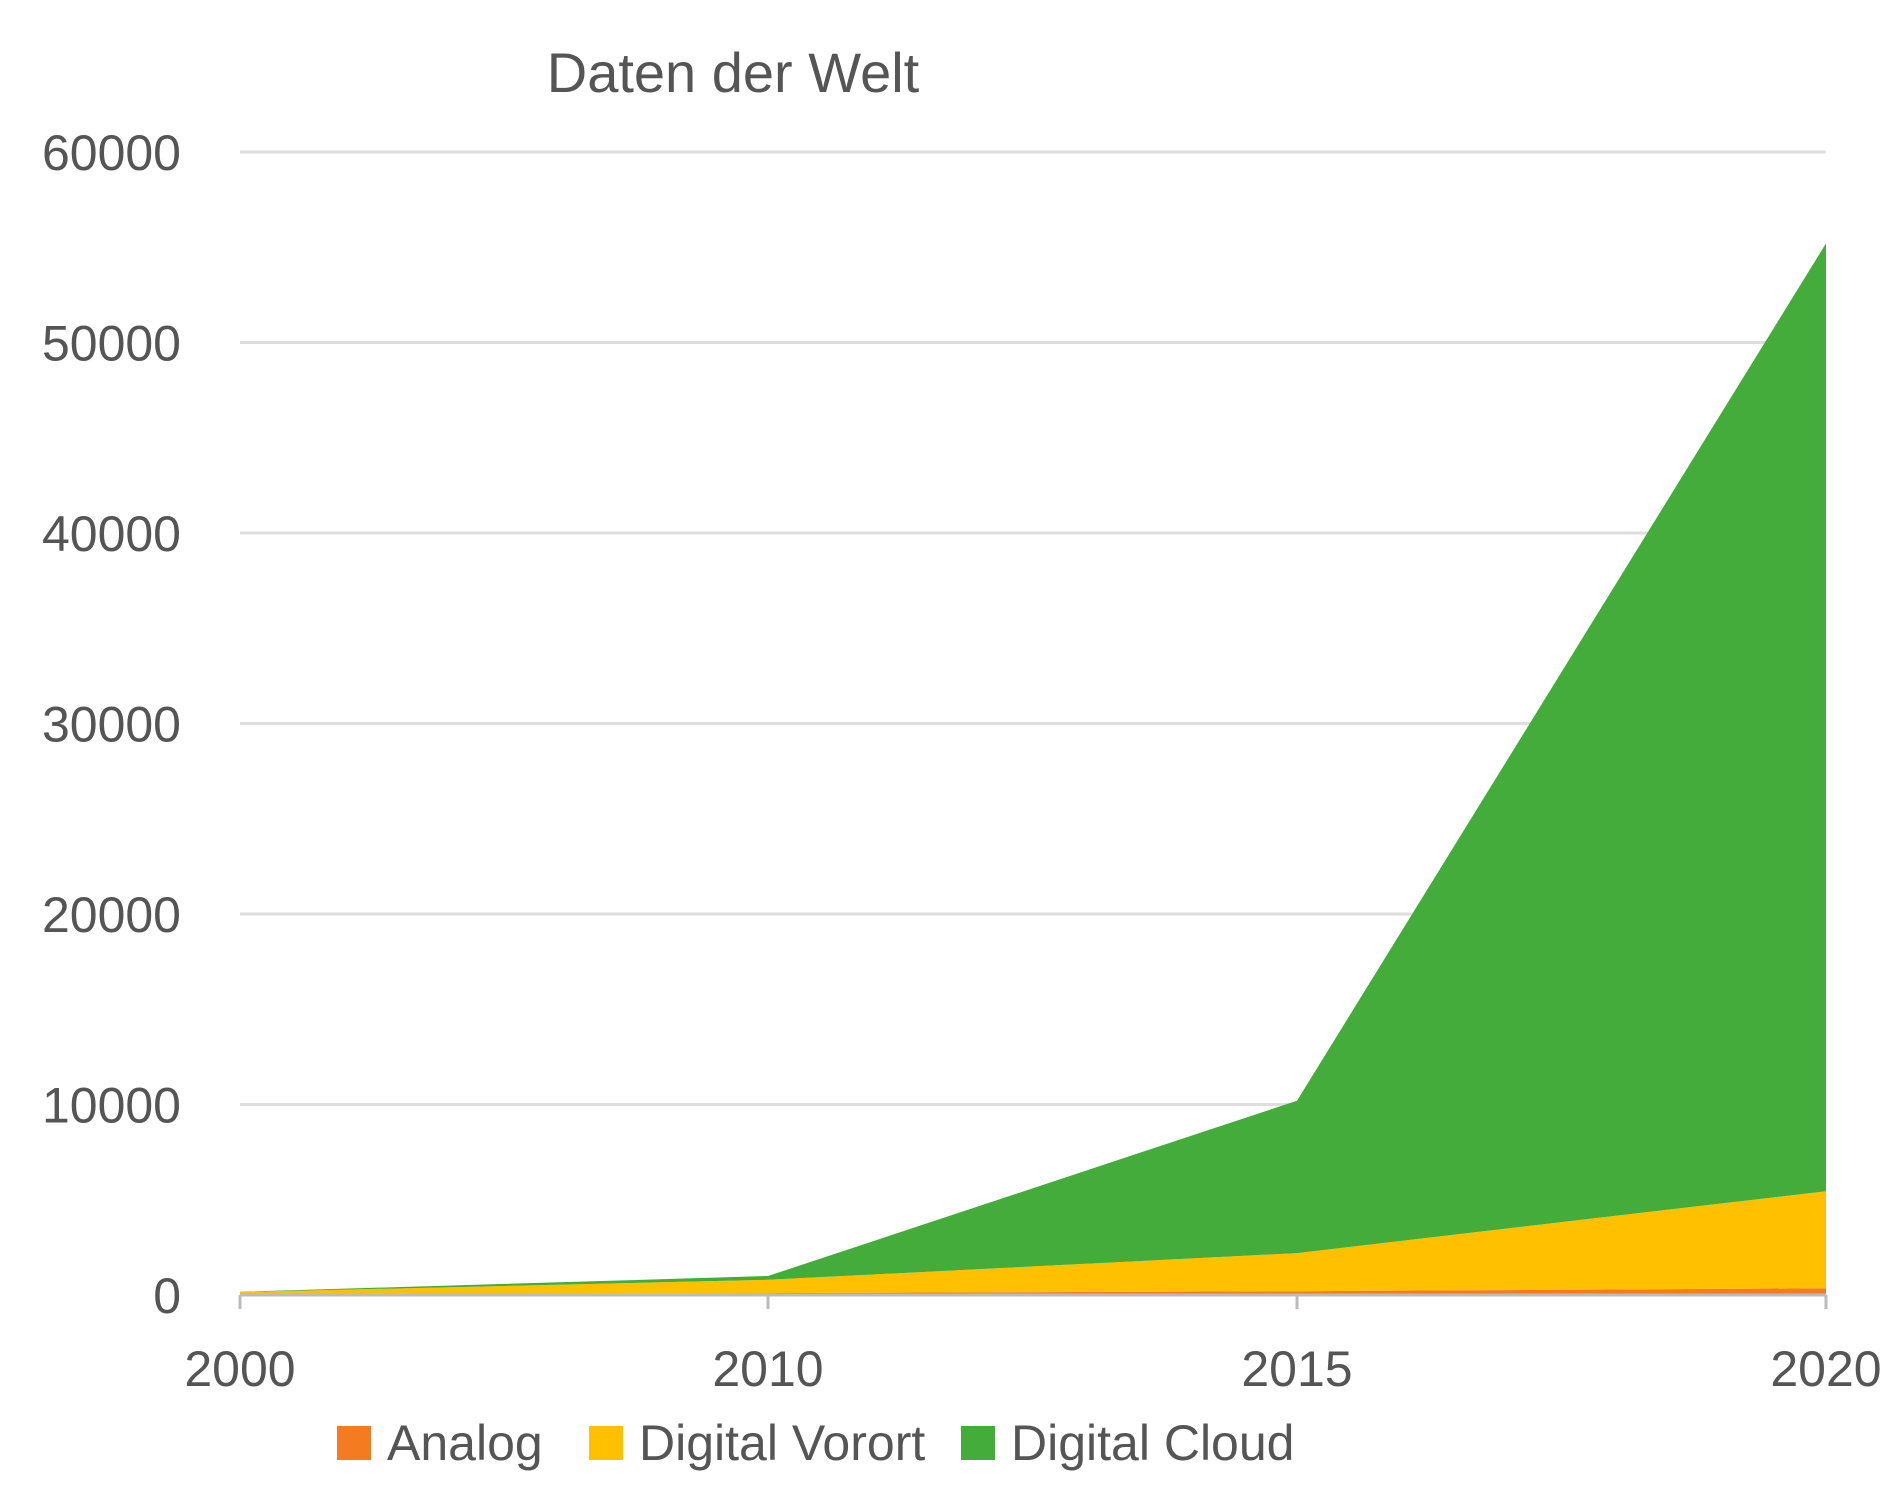 This screenshot has width=1900, height=1500. I want to click on y-tick-label: 60000, so click(111, 153).